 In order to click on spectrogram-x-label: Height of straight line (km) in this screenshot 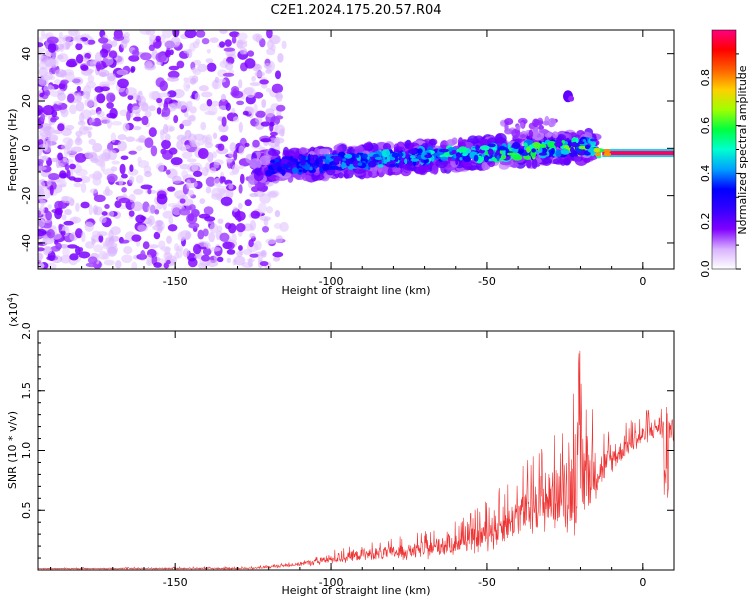, I will do `click(355, 290)`.